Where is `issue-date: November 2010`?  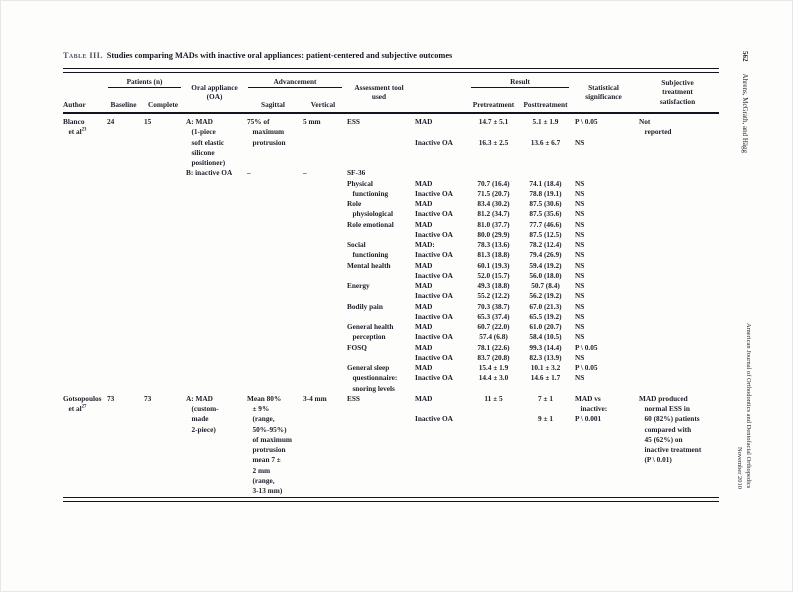 issue-date: November 2010 is located at coordinates (739, 467).